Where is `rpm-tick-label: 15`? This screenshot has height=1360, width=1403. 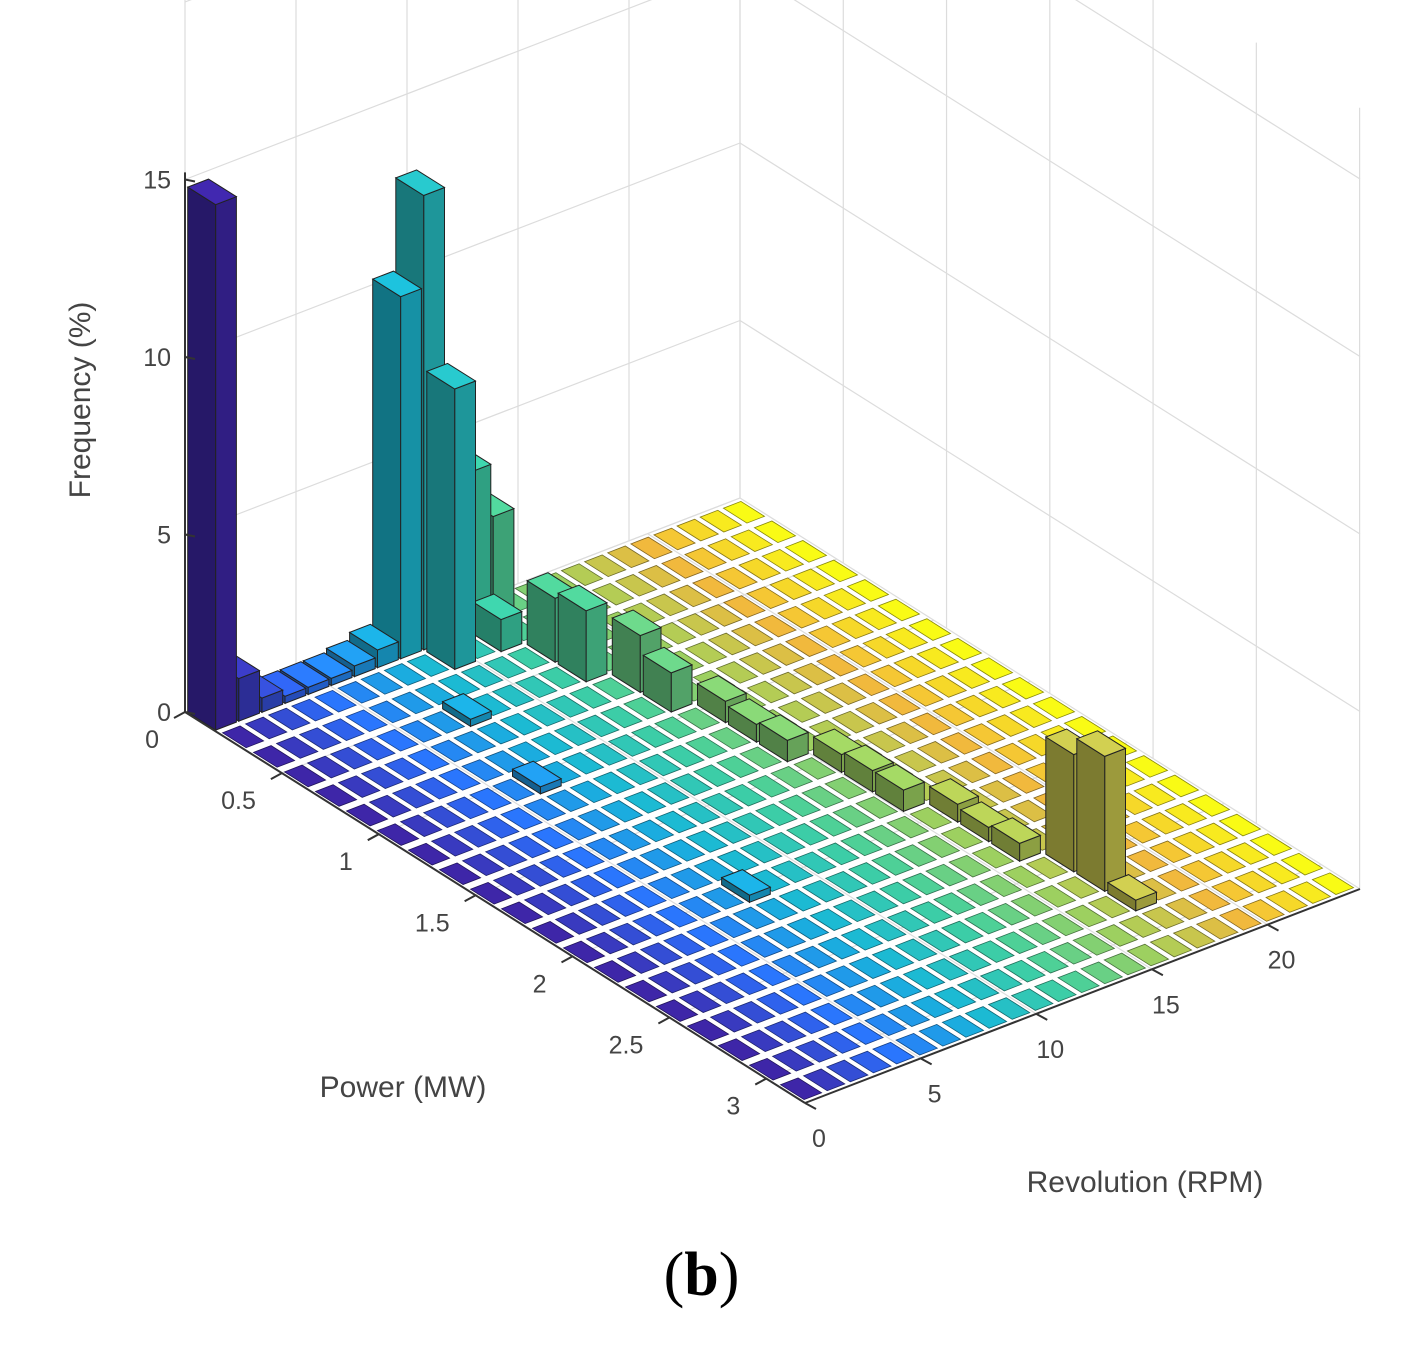 rpm-tick-label: 15 is located at coordinates (1166, 1005).